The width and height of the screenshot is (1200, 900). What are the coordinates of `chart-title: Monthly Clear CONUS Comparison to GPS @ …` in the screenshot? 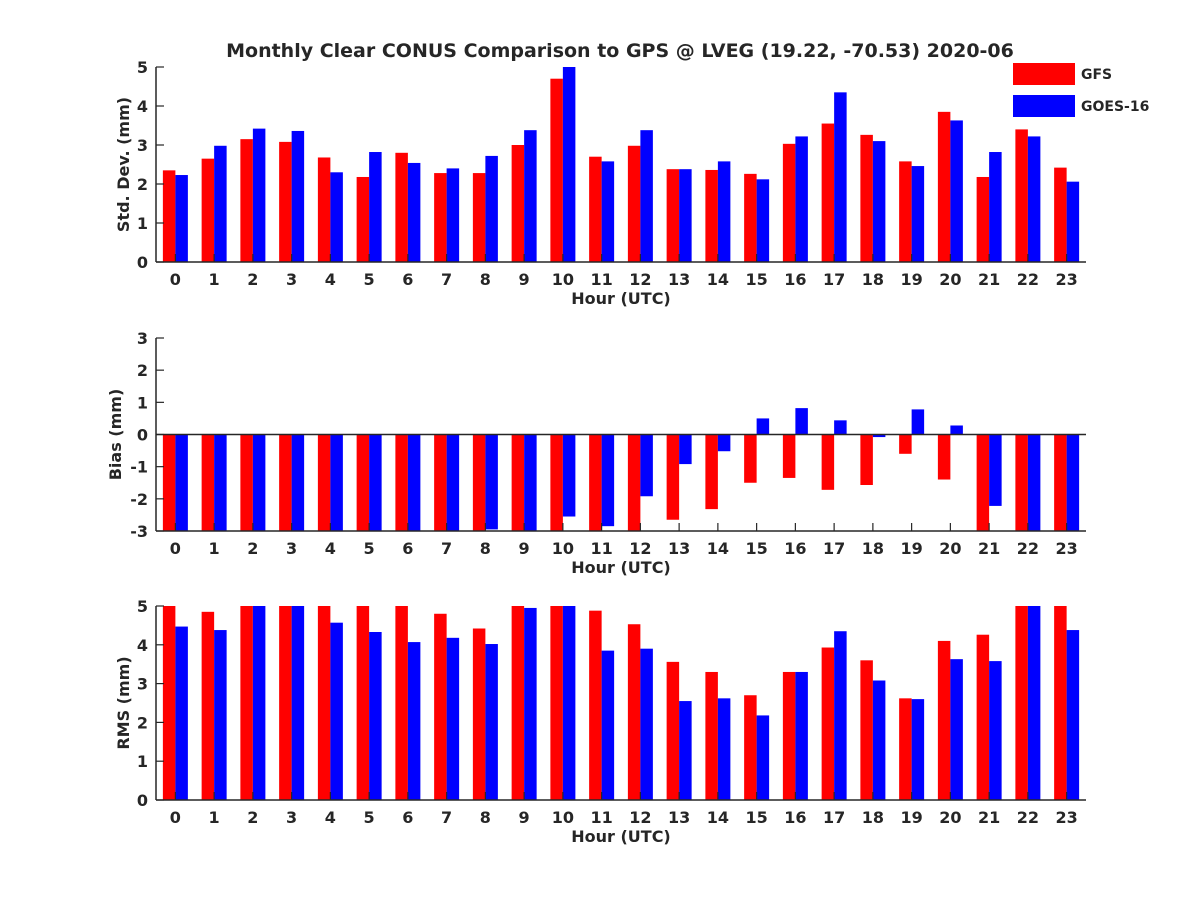 It's located at (620, 51).